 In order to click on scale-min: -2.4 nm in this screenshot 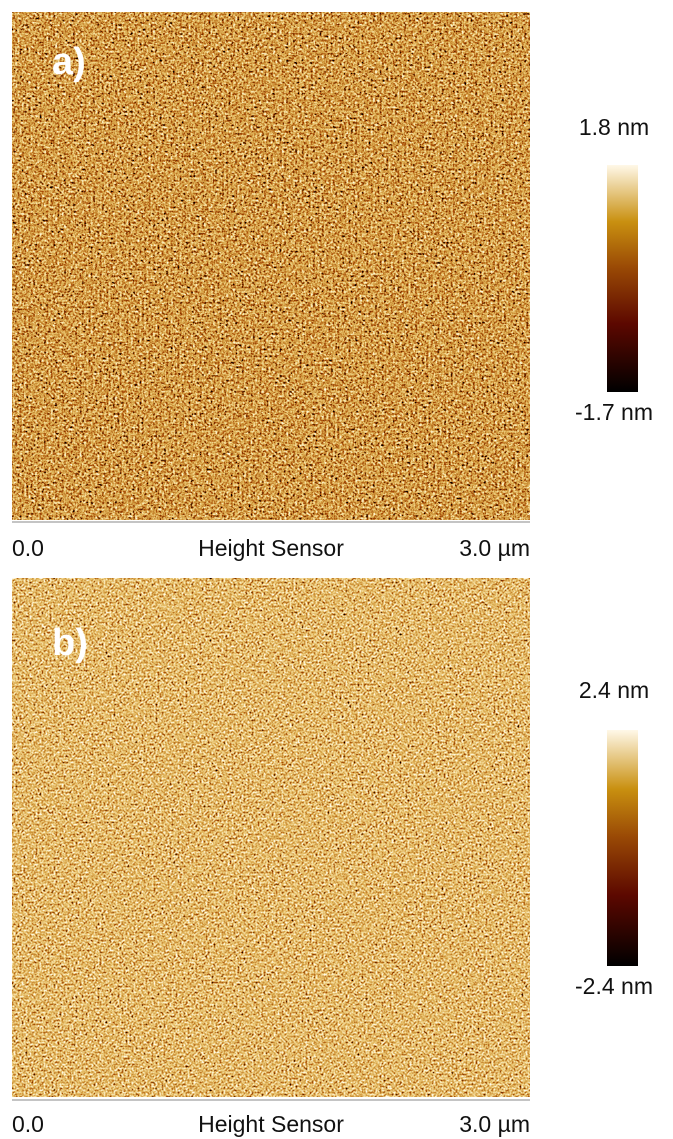, I will do `click(614, 986)`.